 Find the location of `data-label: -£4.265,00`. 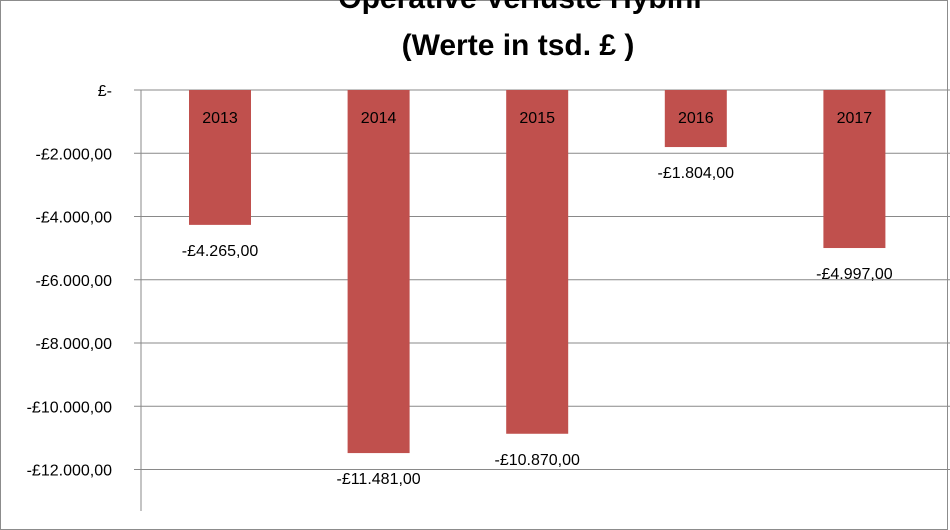

data-label: -£4.265,00 is located at coordinates (220, 251).